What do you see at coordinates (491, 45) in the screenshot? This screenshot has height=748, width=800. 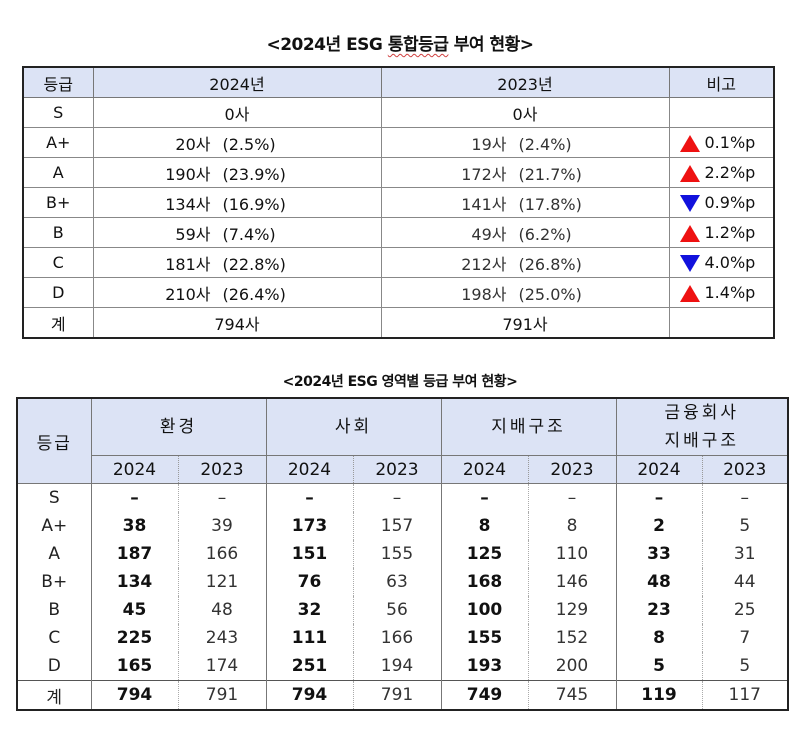 I see `table1-title-suffix: 부여 현황>` at bounding box center [491, 45].